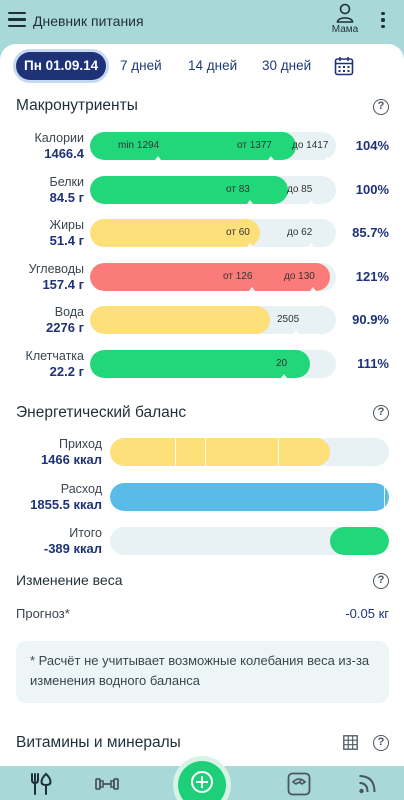 The height and width of the screenshot is (800, 404). What do you see at coordinates (299, 276) in the screenshot?
I see `macro-target-marker: до 130` at bounding box center [299, 276].